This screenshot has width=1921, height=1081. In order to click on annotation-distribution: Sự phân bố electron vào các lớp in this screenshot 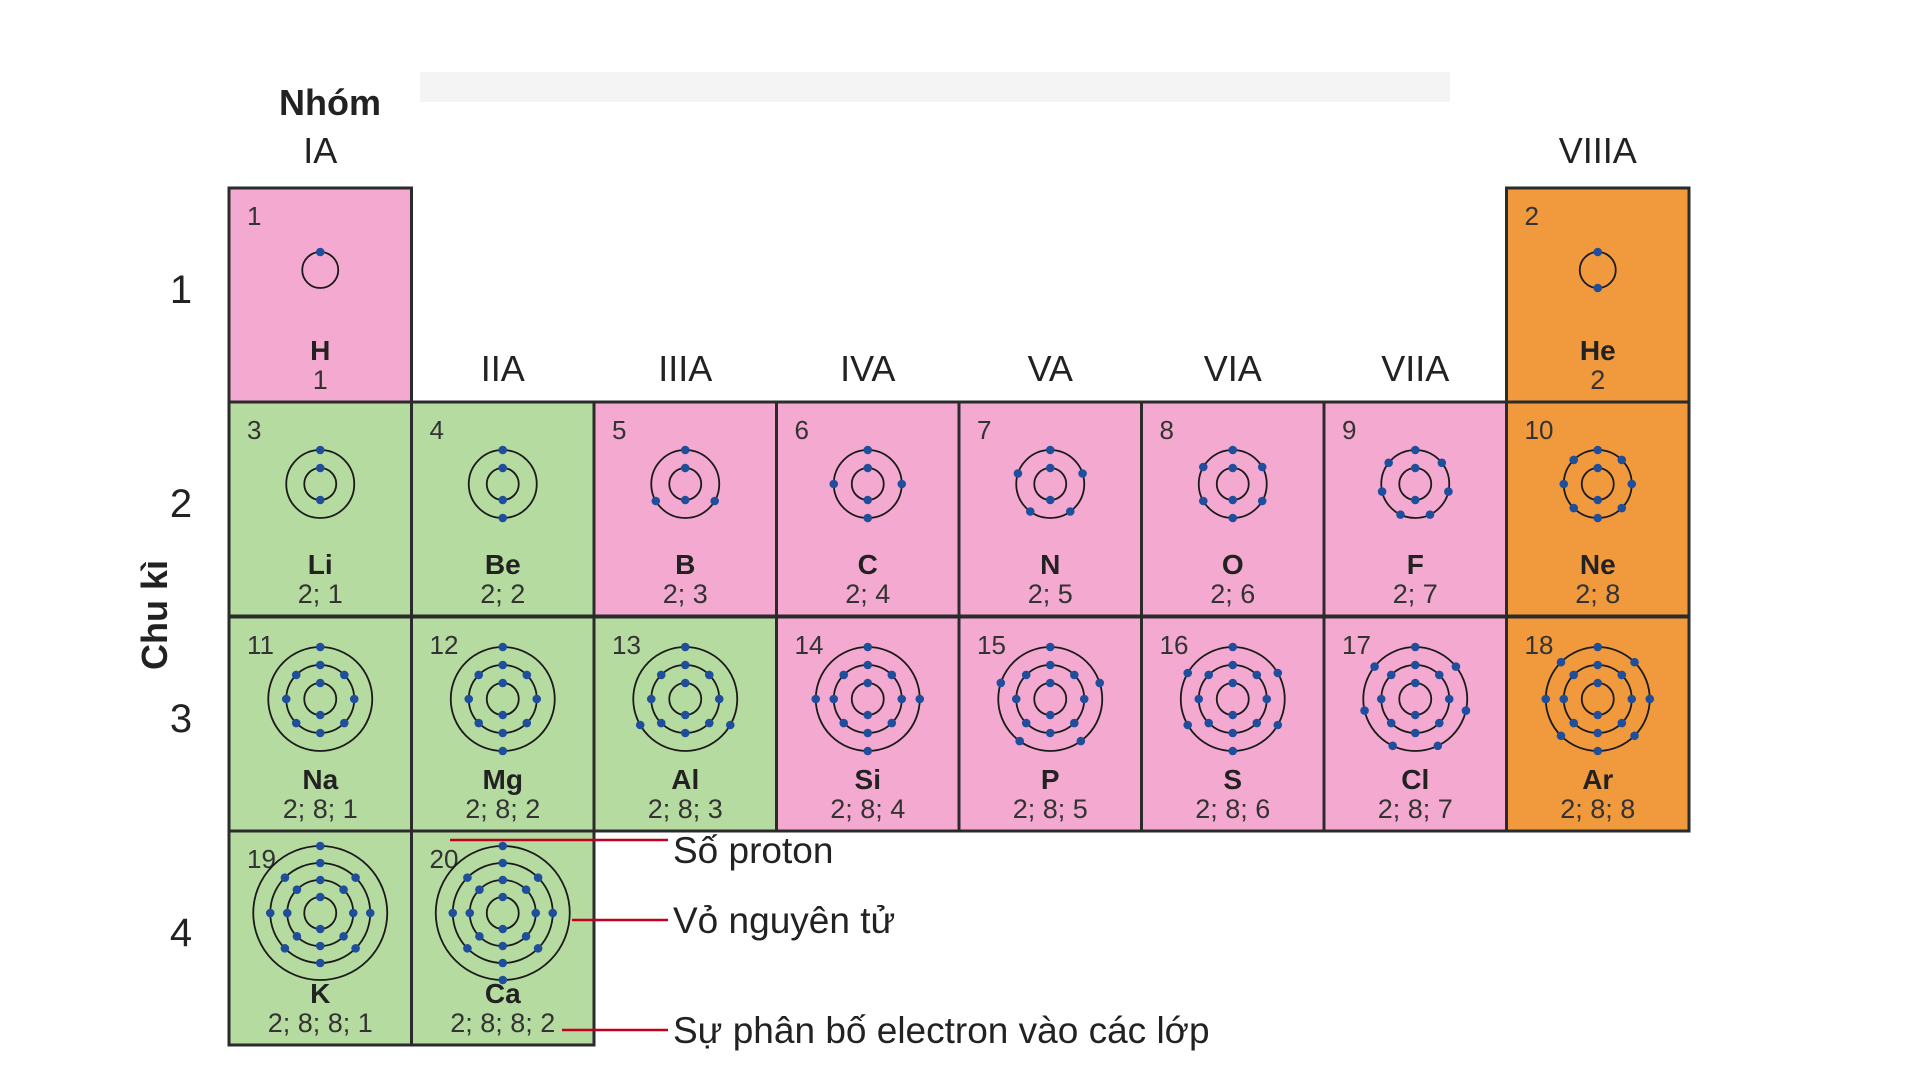, I will do `click(941, 1030)`.